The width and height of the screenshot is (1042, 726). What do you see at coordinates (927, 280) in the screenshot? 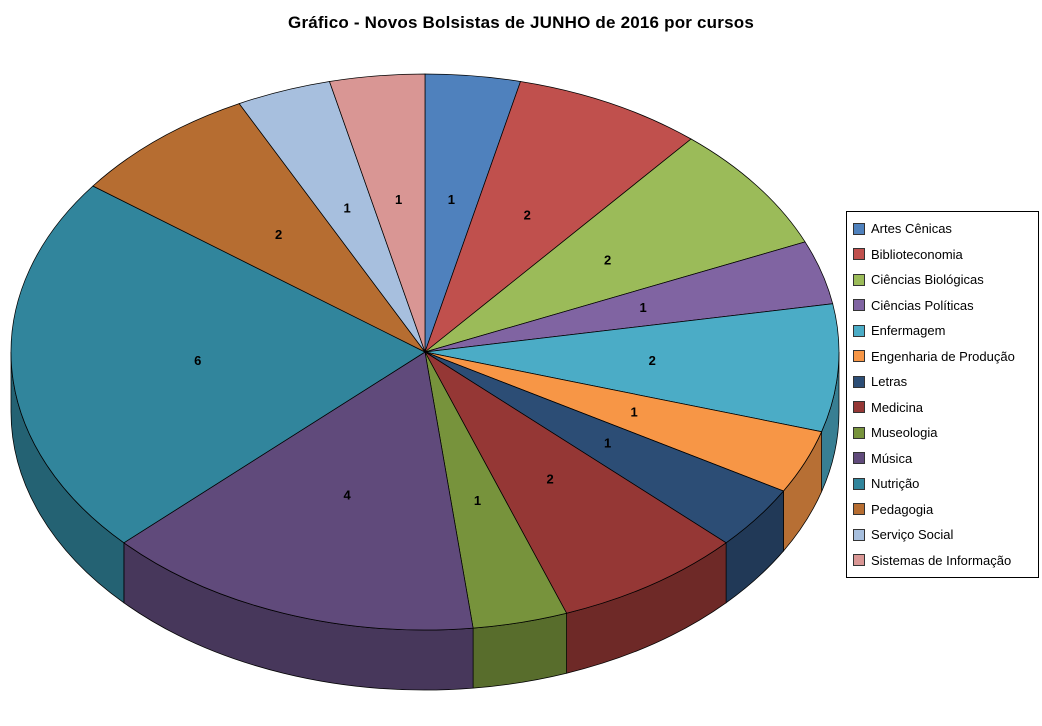
I see `legend-label: Ciências Biológicas` at bounding box center [927, 280].